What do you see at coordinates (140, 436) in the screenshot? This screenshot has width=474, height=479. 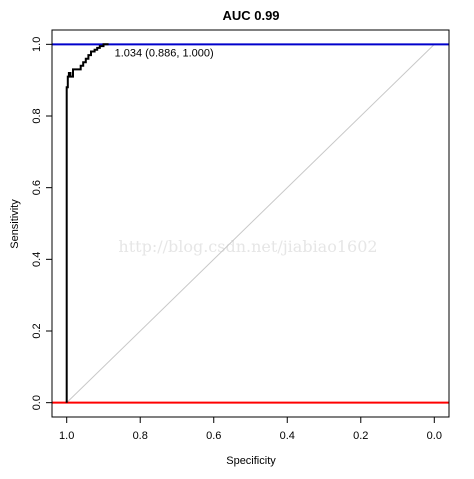 I see `x-tick-label: 0.8` at bounding box center [140, 436].